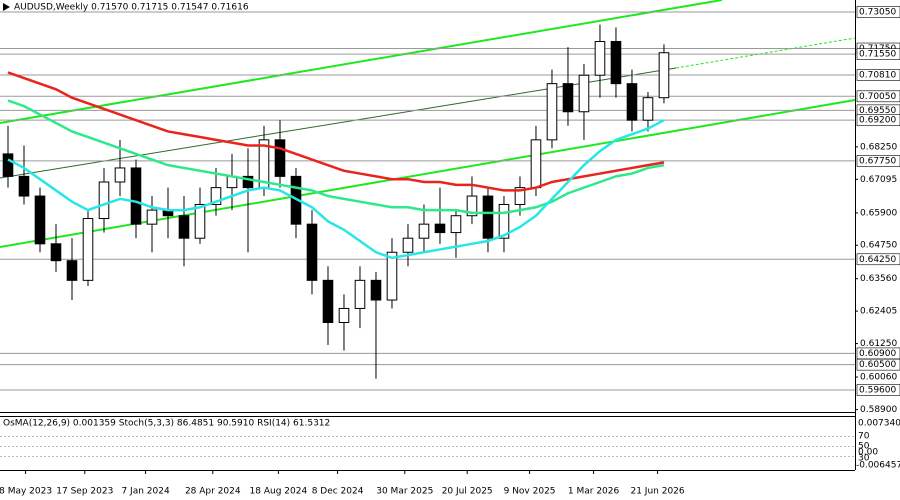 This screenshot has height=500, width=900. I want to click on osc-scale-label: 0.00, so click(868, 453).